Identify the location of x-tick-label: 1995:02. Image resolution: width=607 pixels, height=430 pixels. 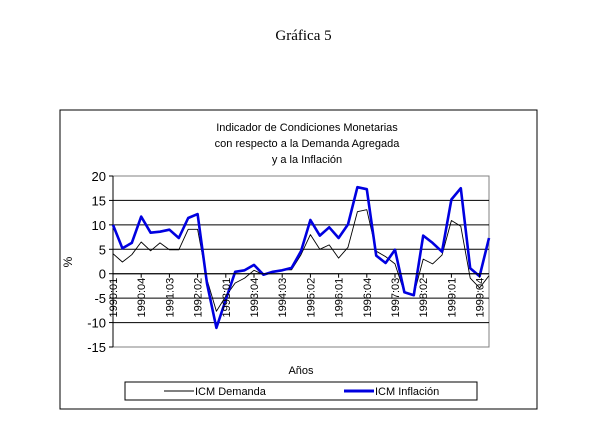
(311, 298).